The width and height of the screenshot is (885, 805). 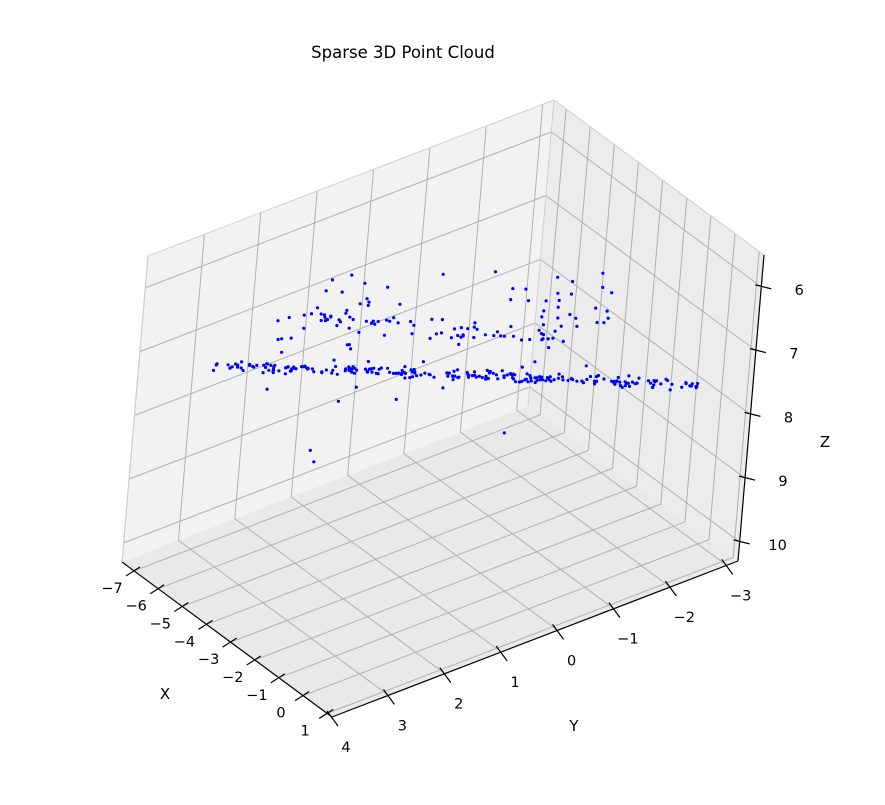 I want to click on y-tick-label: −2, so click(x=684, y=618).